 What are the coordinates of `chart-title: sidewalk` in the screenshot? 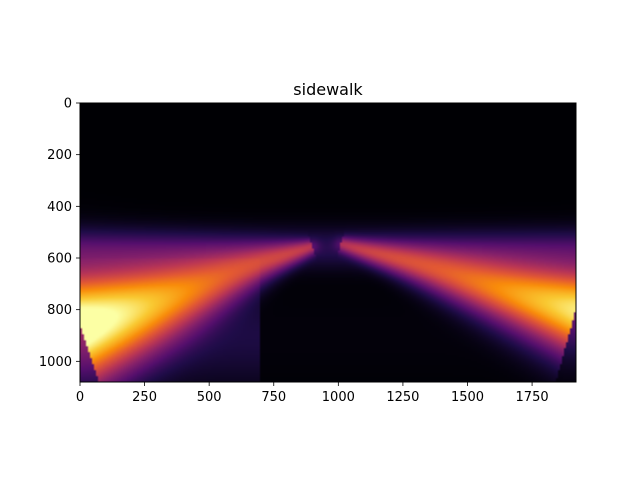 It's located at (328, 89).